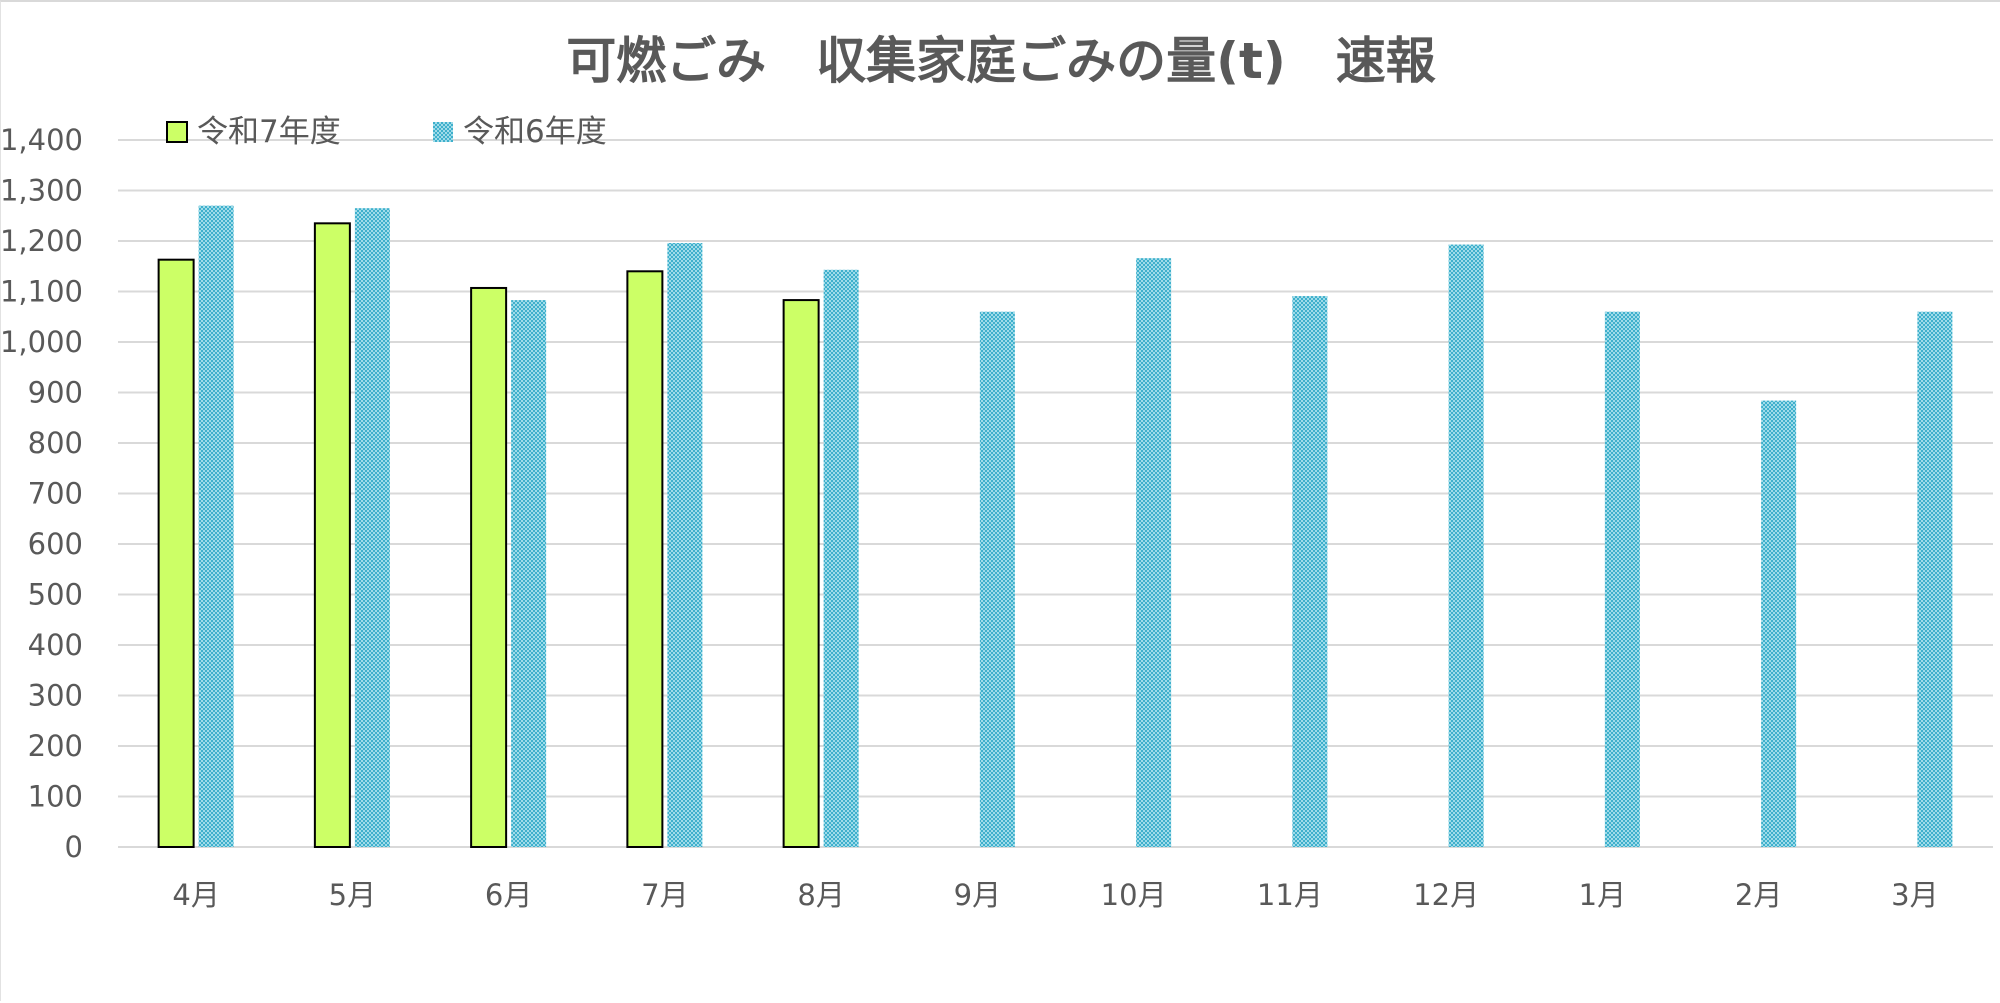 This screenshot has width=2000, height=1003. What do you see at coordinates (841, 558) in the screenshot?
I see `bar-r6-8月` at bounding box center [841, 558].